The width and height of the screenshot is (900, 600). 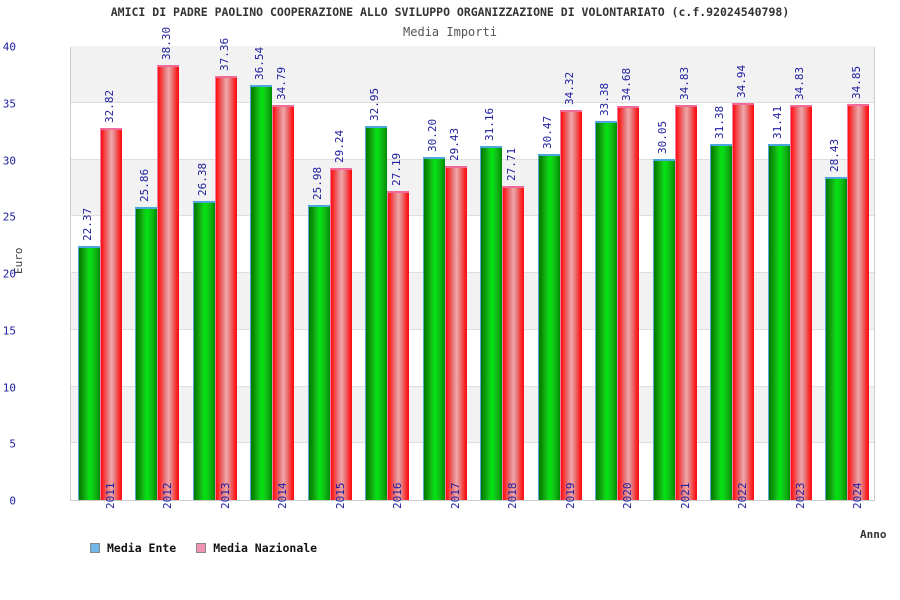 I want to click on bar-value-label: 30.47, so click(x=547, y=133).